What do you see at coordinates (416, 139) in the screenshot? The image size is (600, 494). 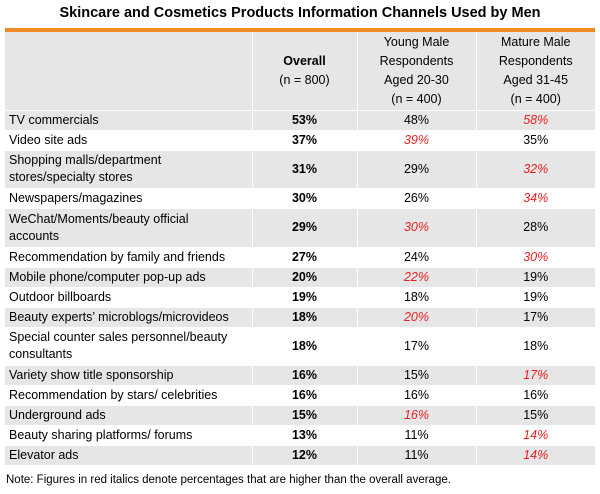 I see `row-young: 39%` at bounding box center [416, 139].